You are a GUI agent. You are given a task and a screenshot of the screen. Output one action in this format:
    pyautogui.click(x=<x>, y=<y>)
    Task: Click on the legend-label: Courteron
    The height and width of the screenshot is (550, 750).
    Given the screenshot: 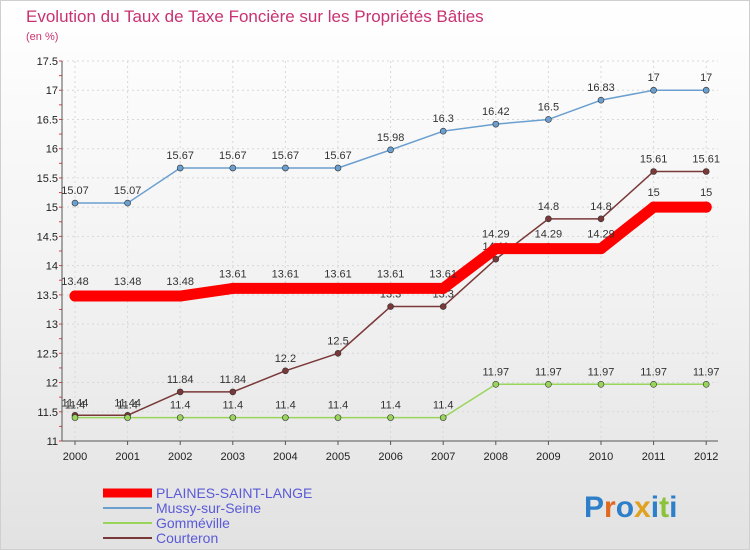 What is the action you would take?
    pyautogui.click(x=187, y=538)
    